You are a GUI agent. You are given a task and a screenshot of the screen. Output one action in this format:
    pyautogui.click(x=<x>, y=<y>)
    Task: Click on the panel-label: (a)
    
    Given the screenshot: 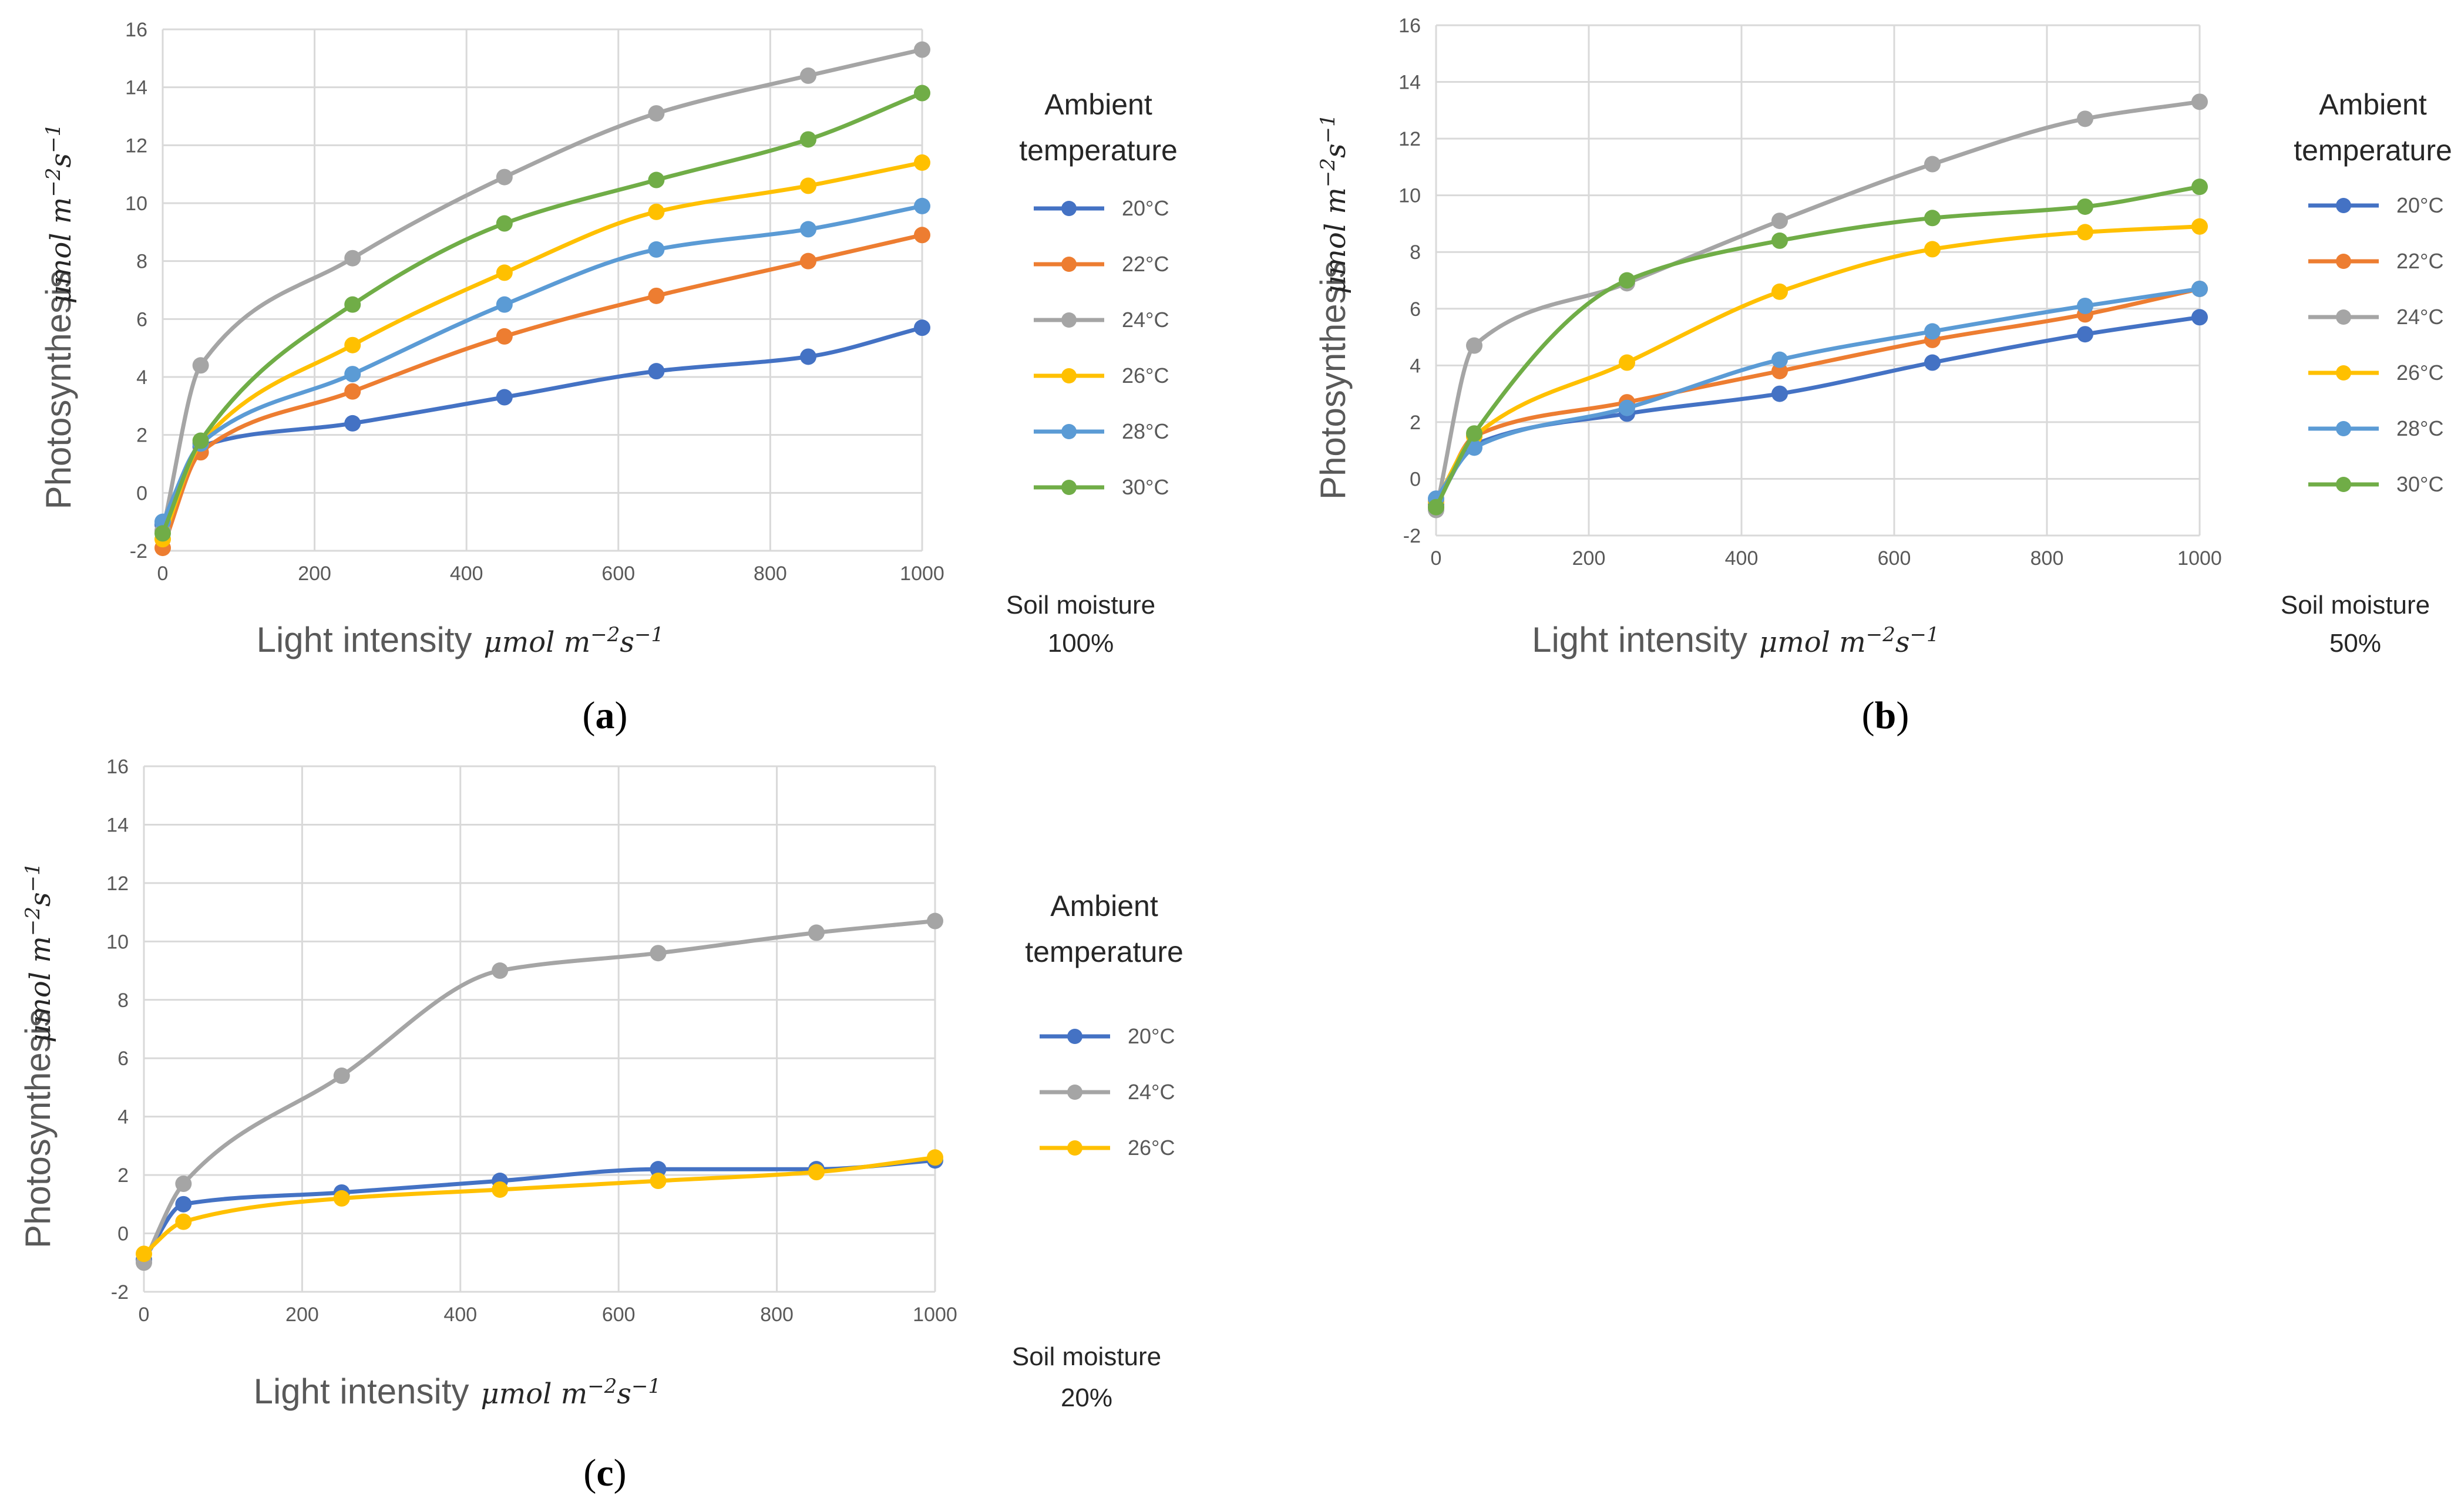 What is the action you would take?
    pyautogui.click(x=605, y=715)
    